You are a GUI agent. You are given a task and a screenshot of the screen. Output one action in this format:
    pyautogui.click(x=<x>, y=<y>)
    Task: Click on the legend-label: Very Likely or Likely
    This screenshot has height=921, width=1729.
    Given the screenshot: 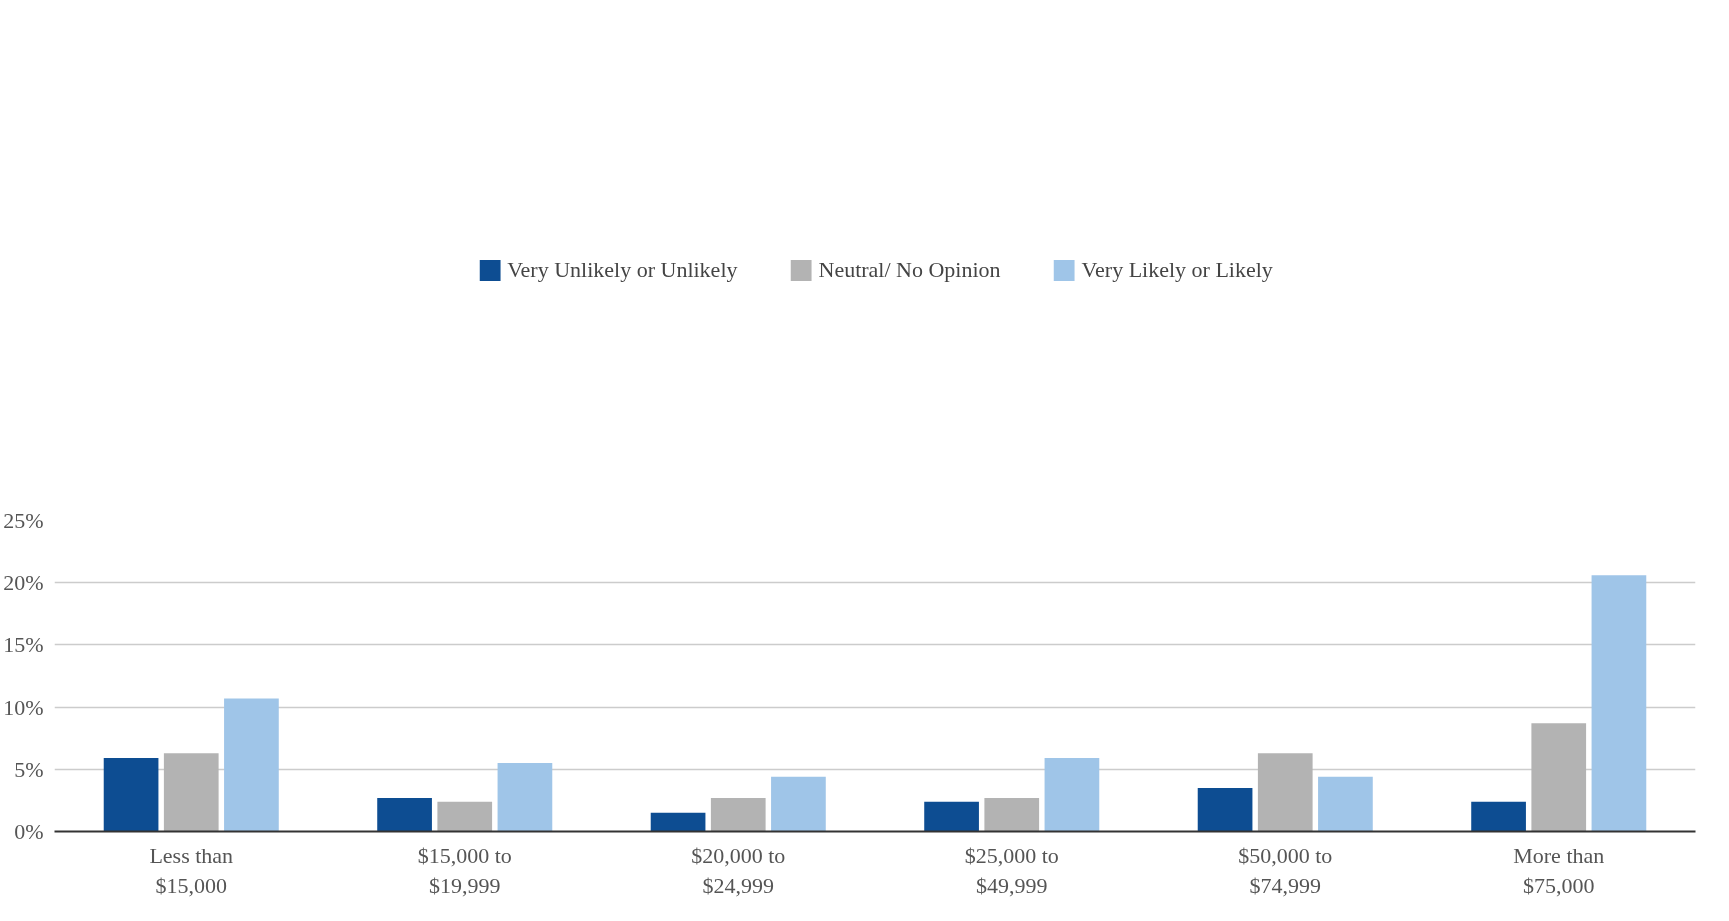 What is the action you would take?
    pyautogui.click(x=1177, y=270)
    